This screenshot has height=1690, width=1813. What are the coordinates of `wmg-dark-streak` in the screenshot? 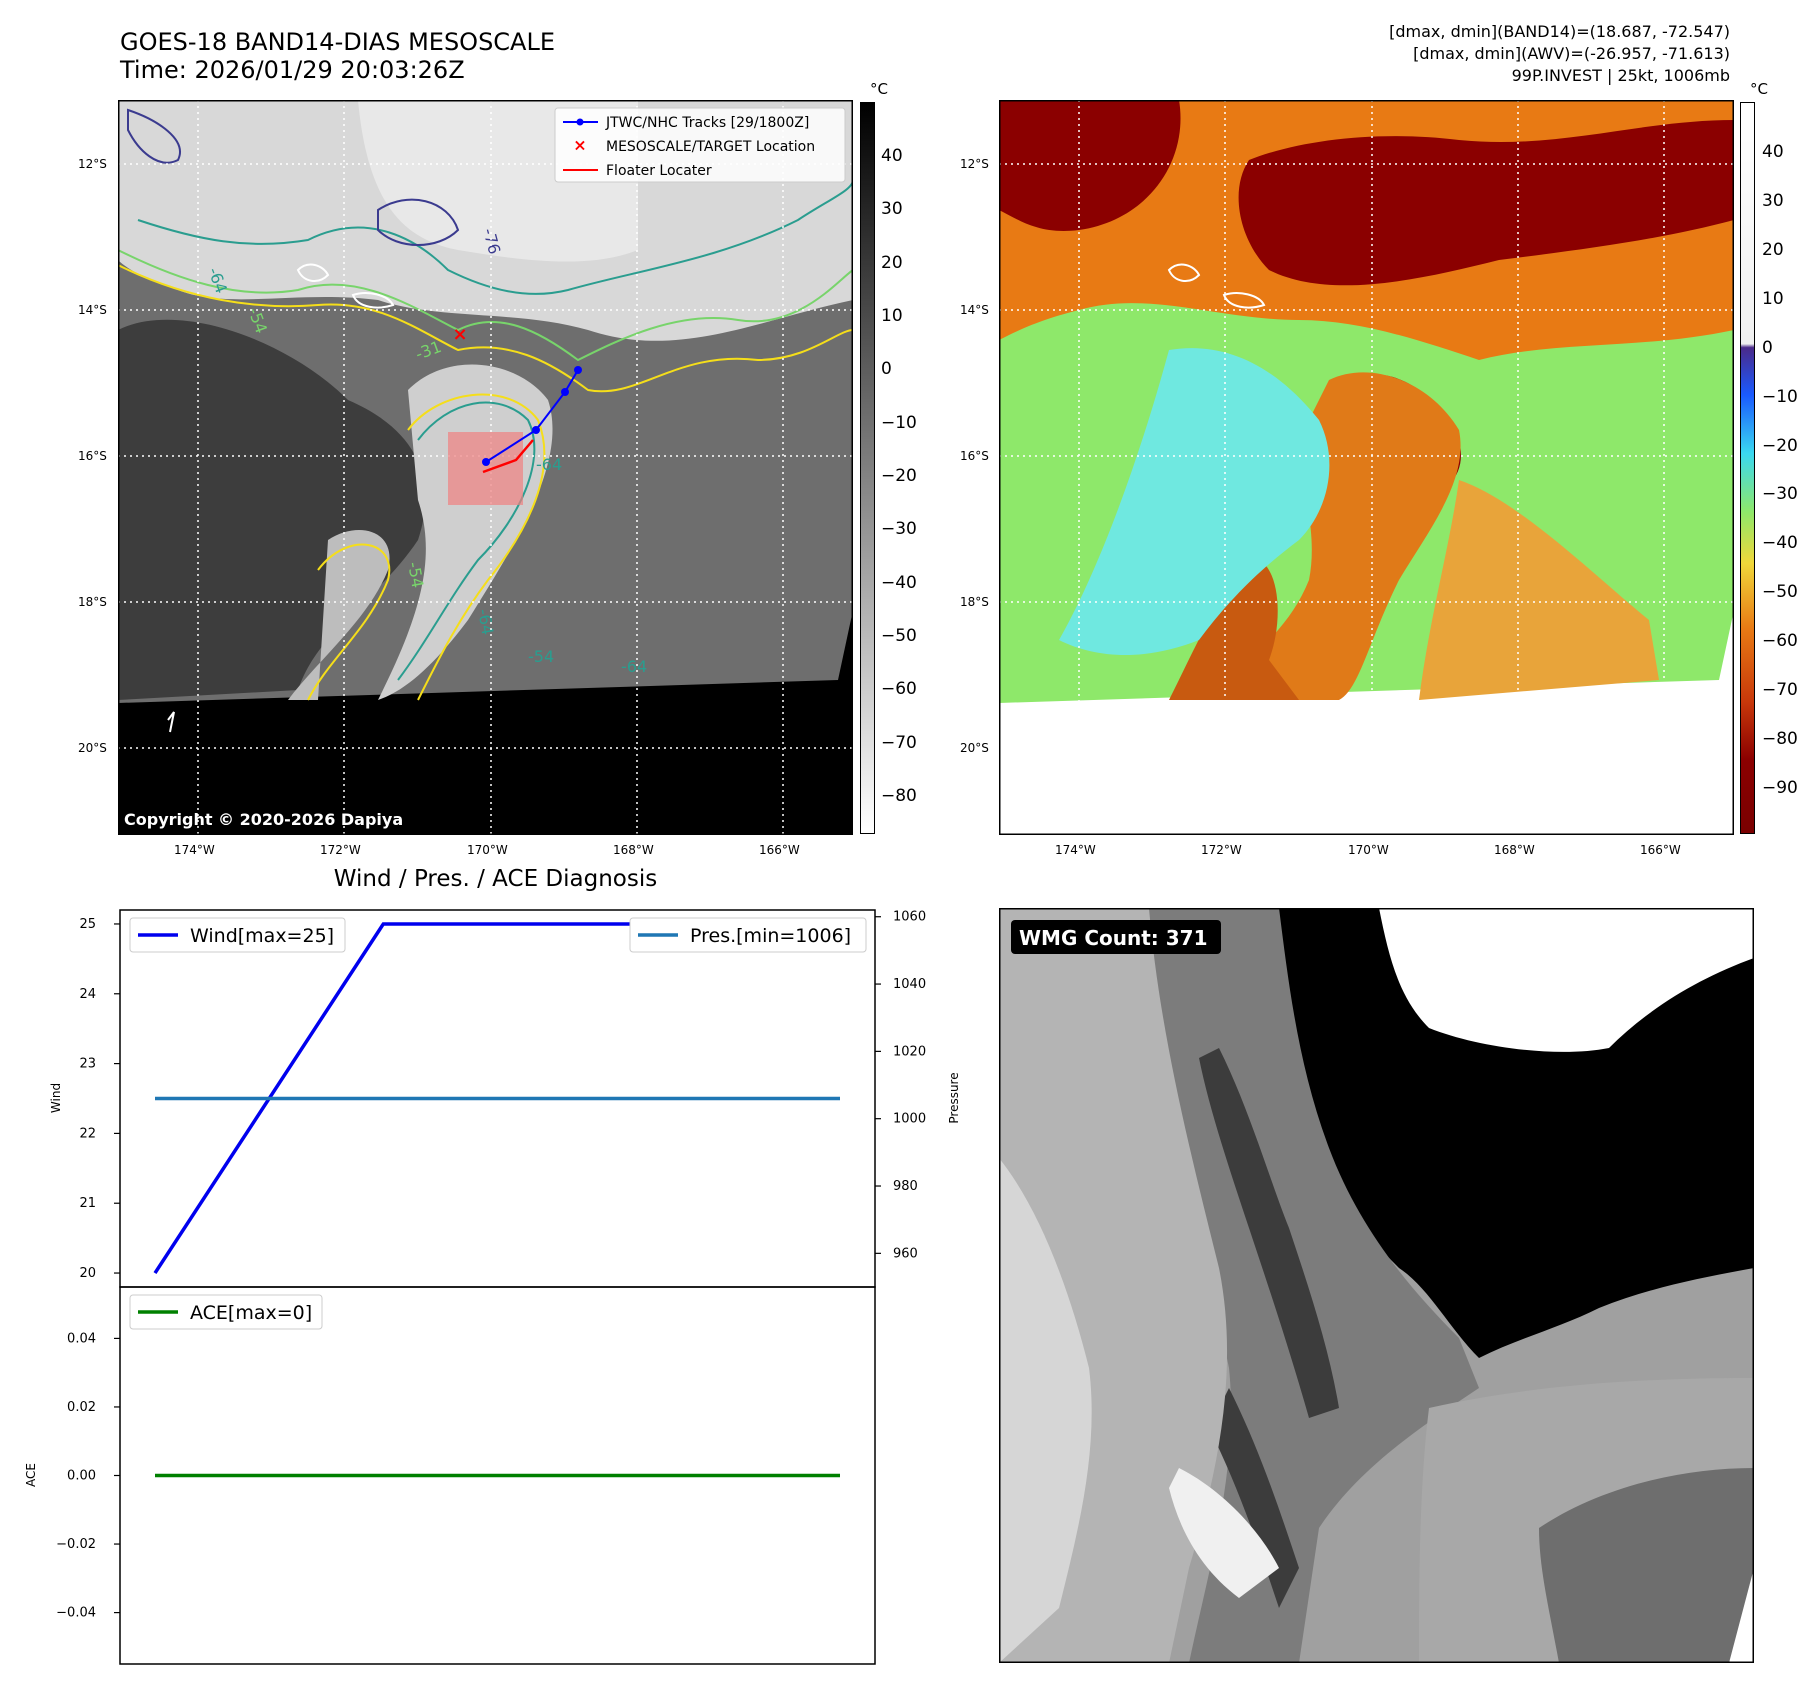 It's located at (1269, 1233).